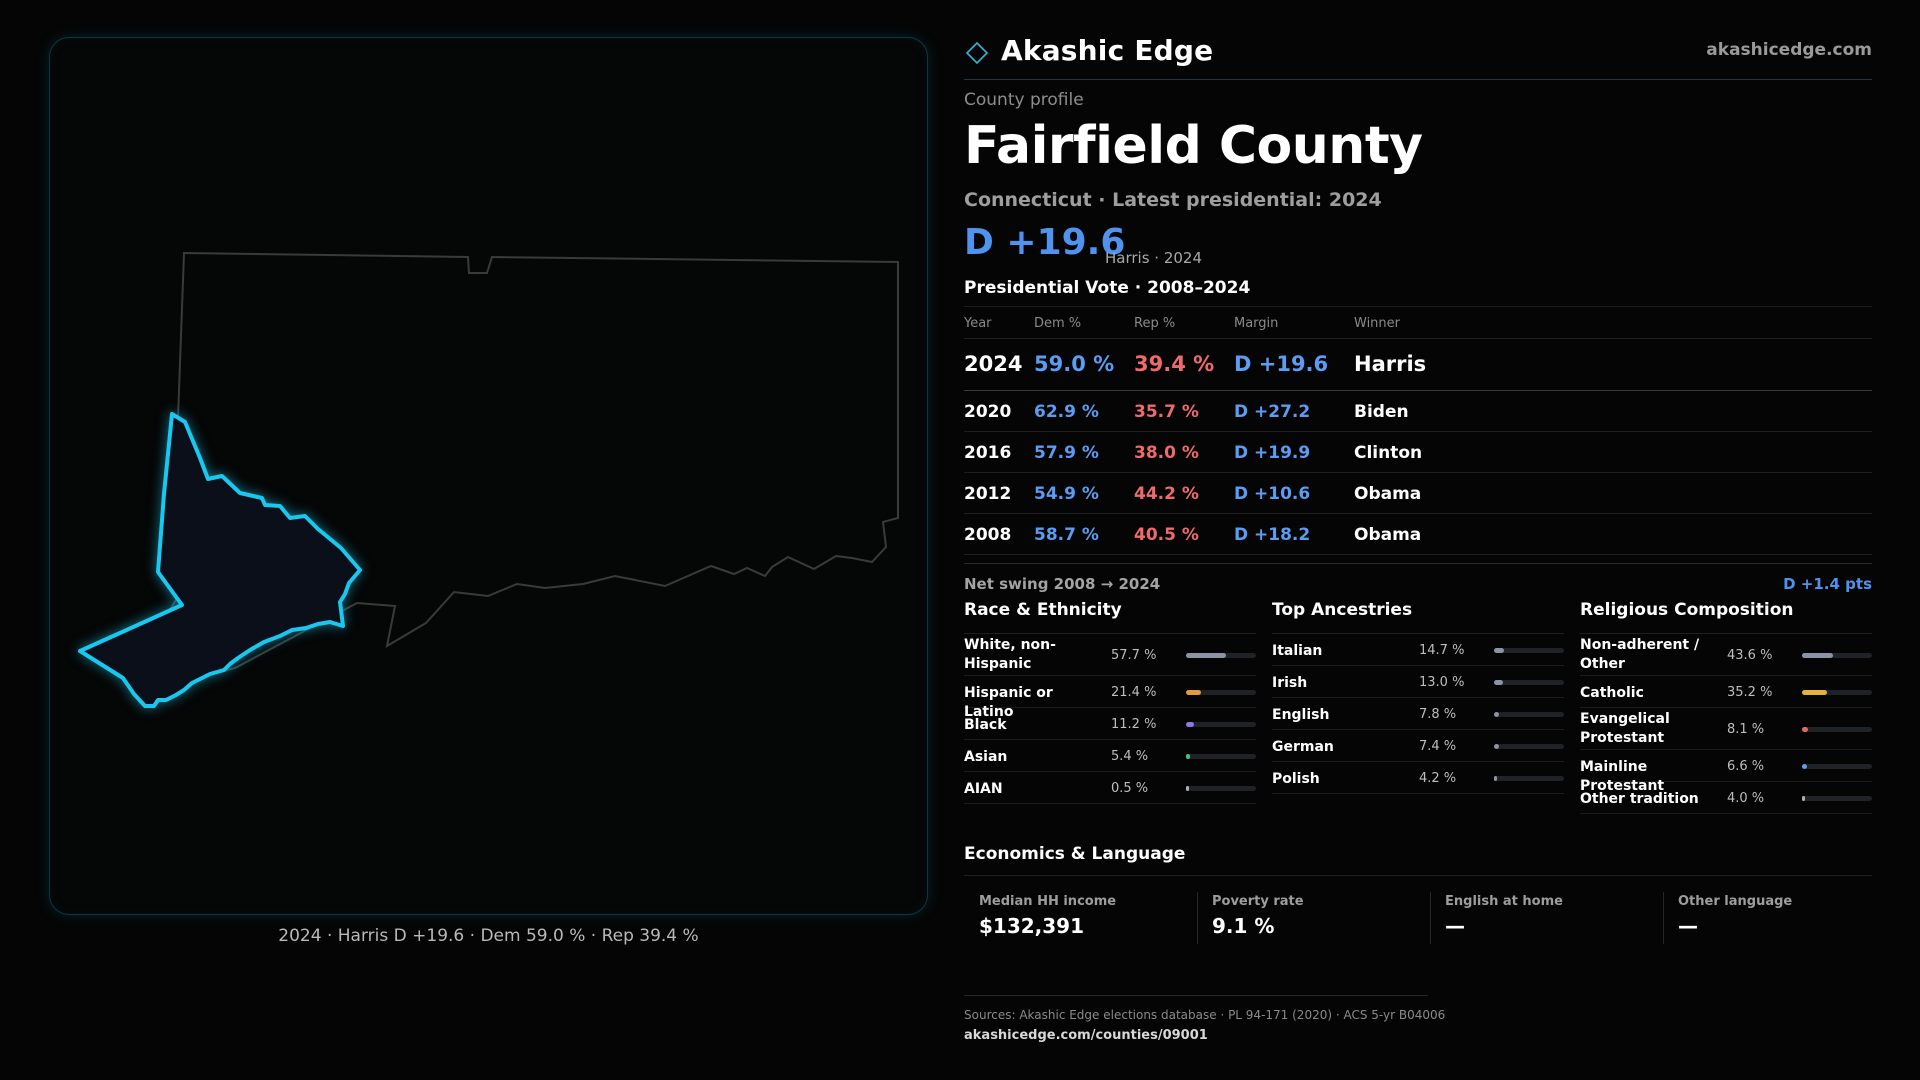 The image size is (1920, 1080). I want to click on col-header-year: Year, so click(978, 323).